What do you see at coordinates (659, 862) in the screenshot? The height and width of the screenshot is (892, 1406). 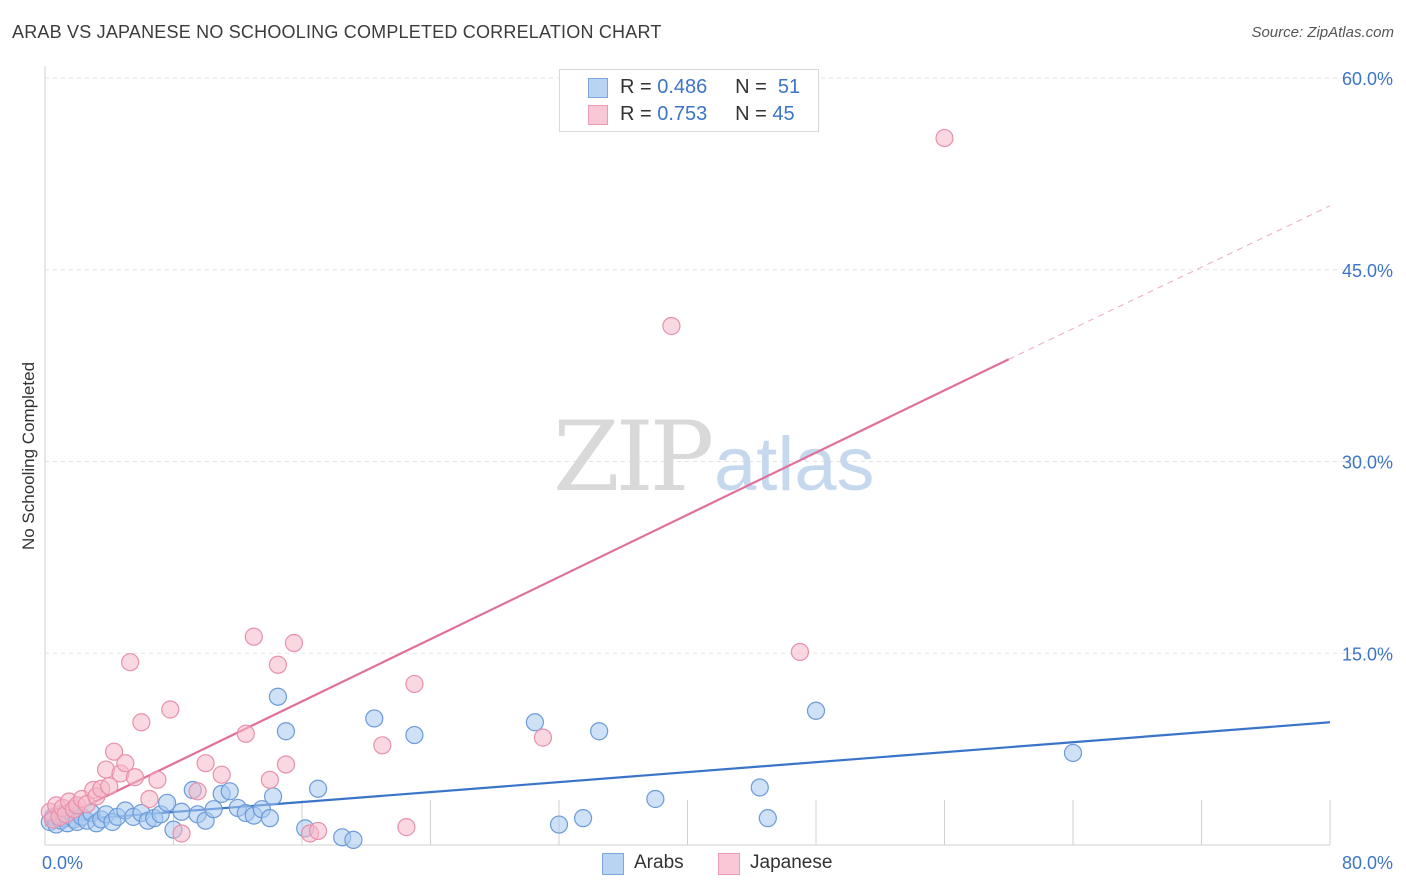 I see `bottom-legend-label-arabs: Arabs` at bounding box center [659, 862].